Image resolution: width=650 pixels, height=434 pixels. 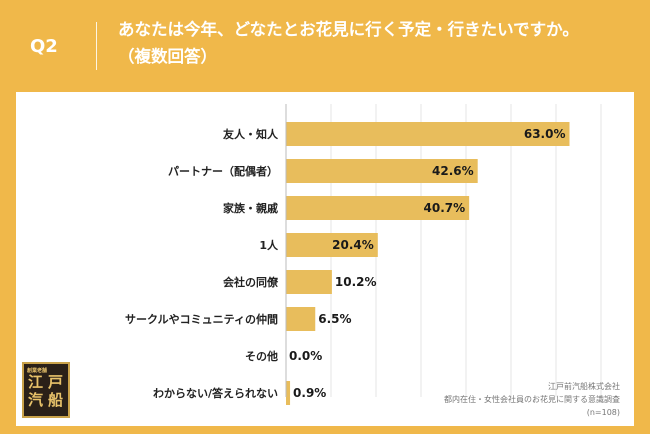 What do you see at coordinates (305, 356) in the screenshot?
I see `value-label: 0.0%` at bounding box center [305, 356].